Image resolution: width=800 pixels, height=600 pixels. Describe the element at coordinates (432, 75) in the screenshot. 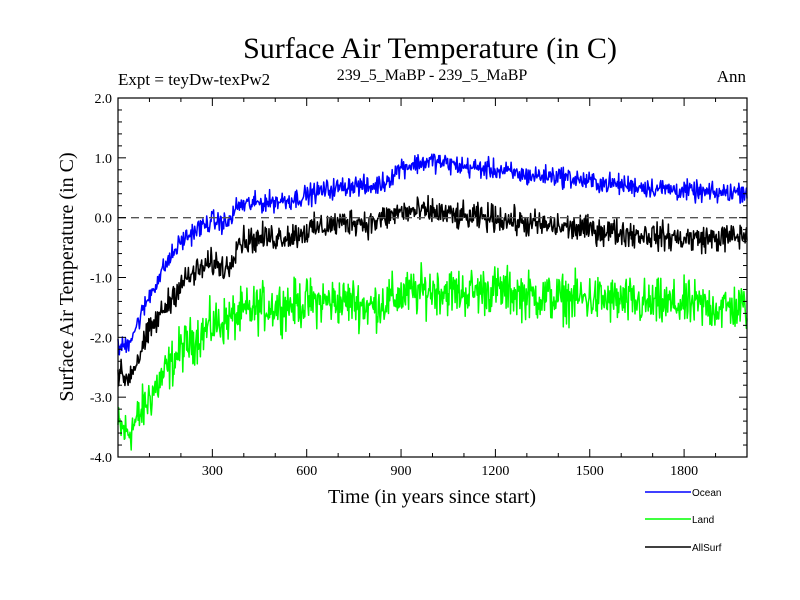

I see `comparison-label: 239_5_MaBP - 239_5_MaBP` at that location.